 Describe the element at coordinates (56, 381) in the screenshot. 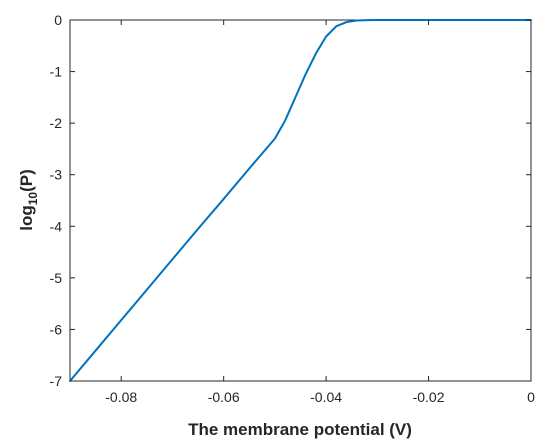

I see `y-tick-label: -7` at that location.